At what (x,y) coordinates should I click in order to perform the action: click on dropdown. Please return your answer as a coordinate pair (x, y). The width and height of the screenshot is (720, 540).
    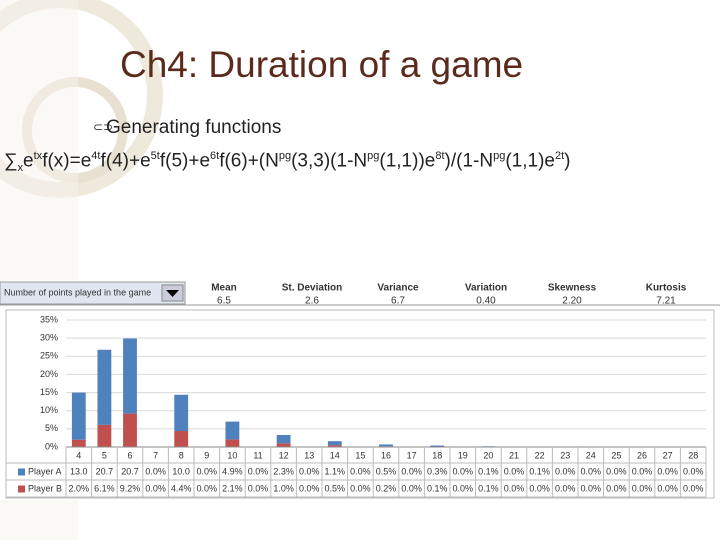
    Looking at the image, I should click on (93, 293).